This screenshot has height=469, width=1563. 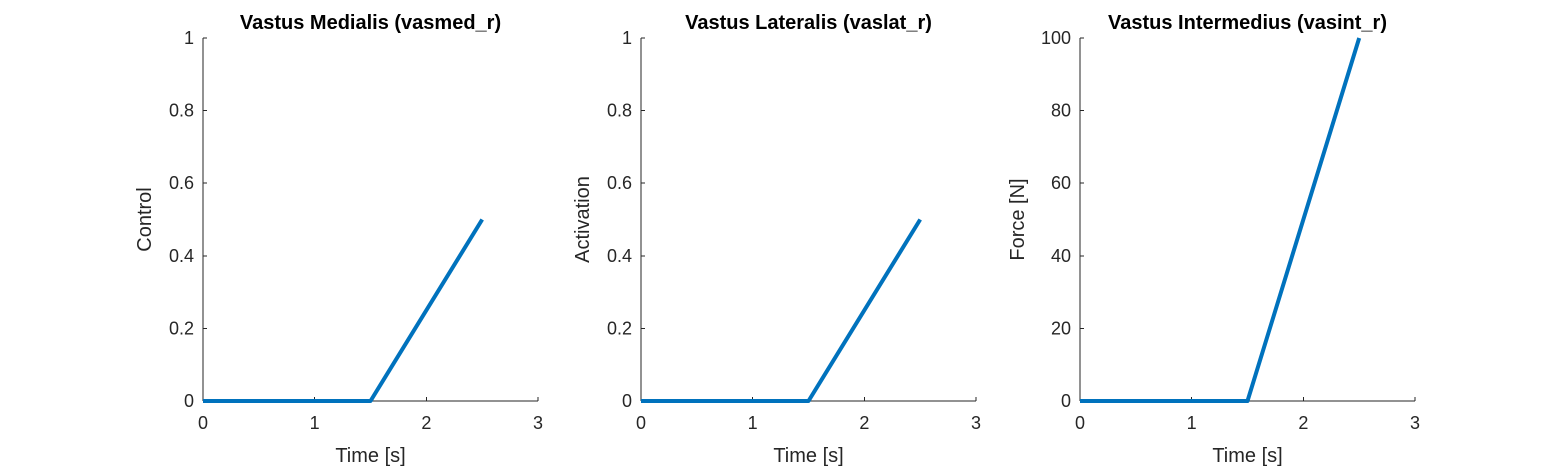 I want to click on y-axis-label: Force [N], so click(x=1018, y=219).